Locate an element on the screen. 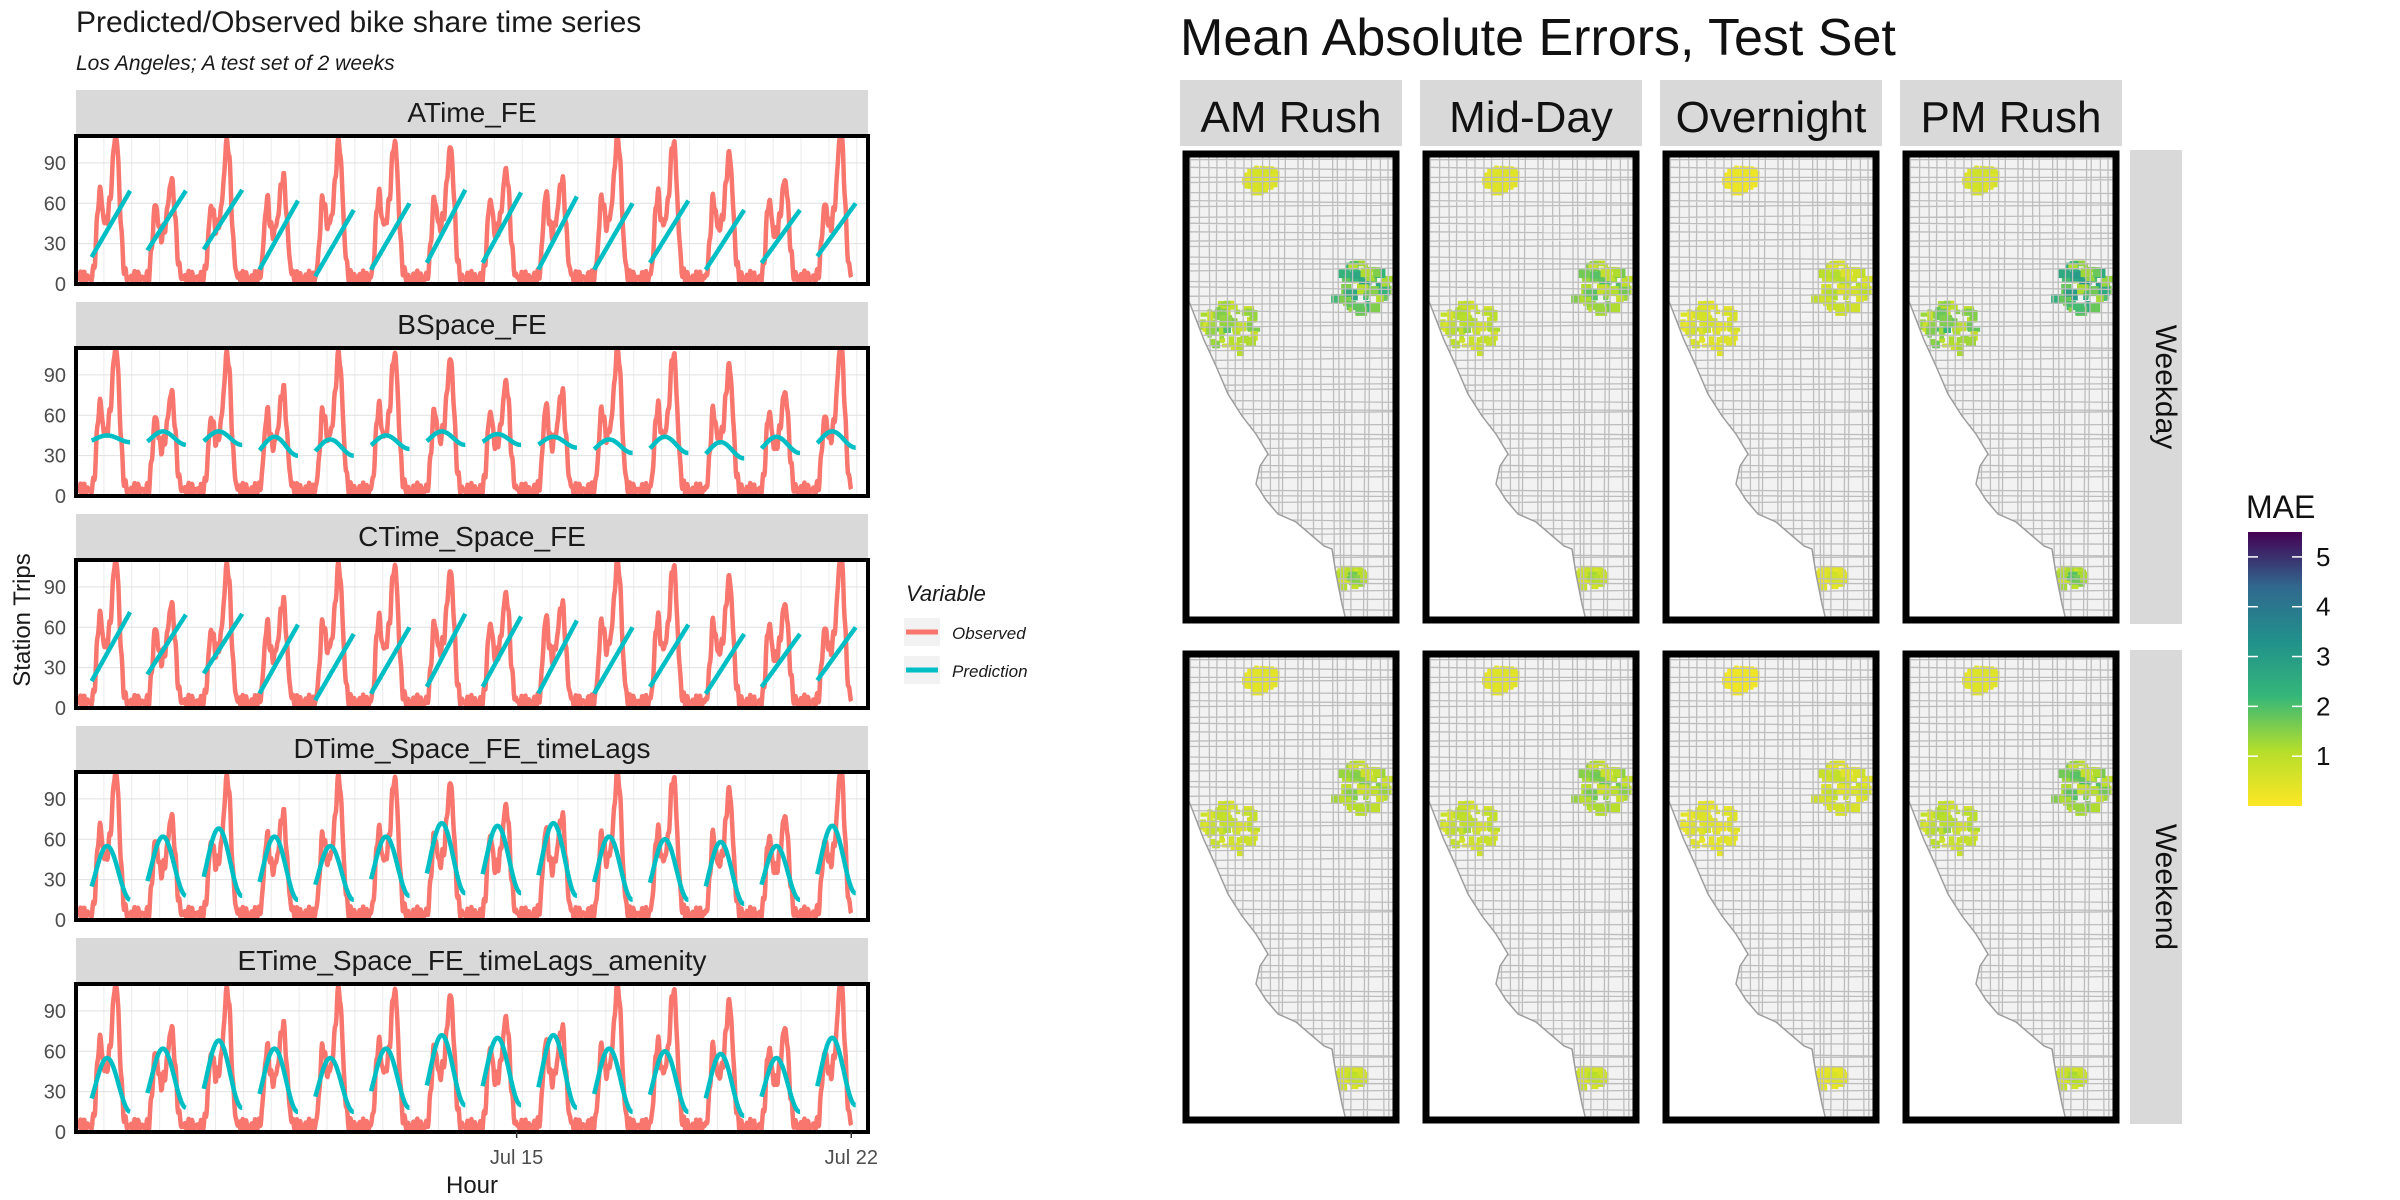 The image size is (2400, 1200). mae-tick-label: 1 is located at coordinates (2323, 756).